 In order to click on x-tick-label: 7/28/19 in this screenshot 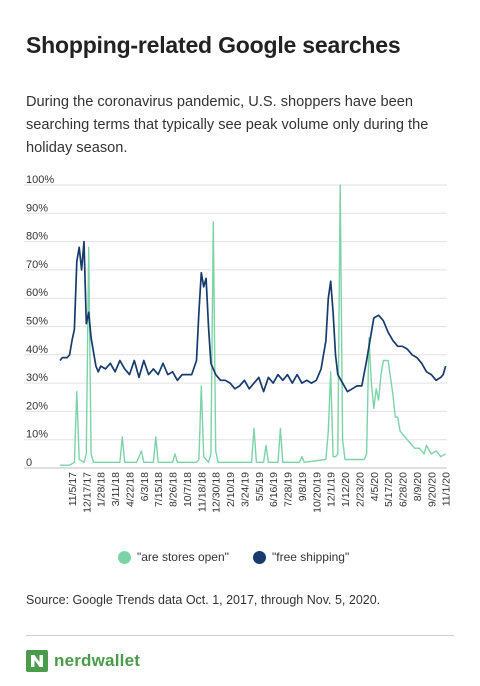, I will do `click(289, 489)`.